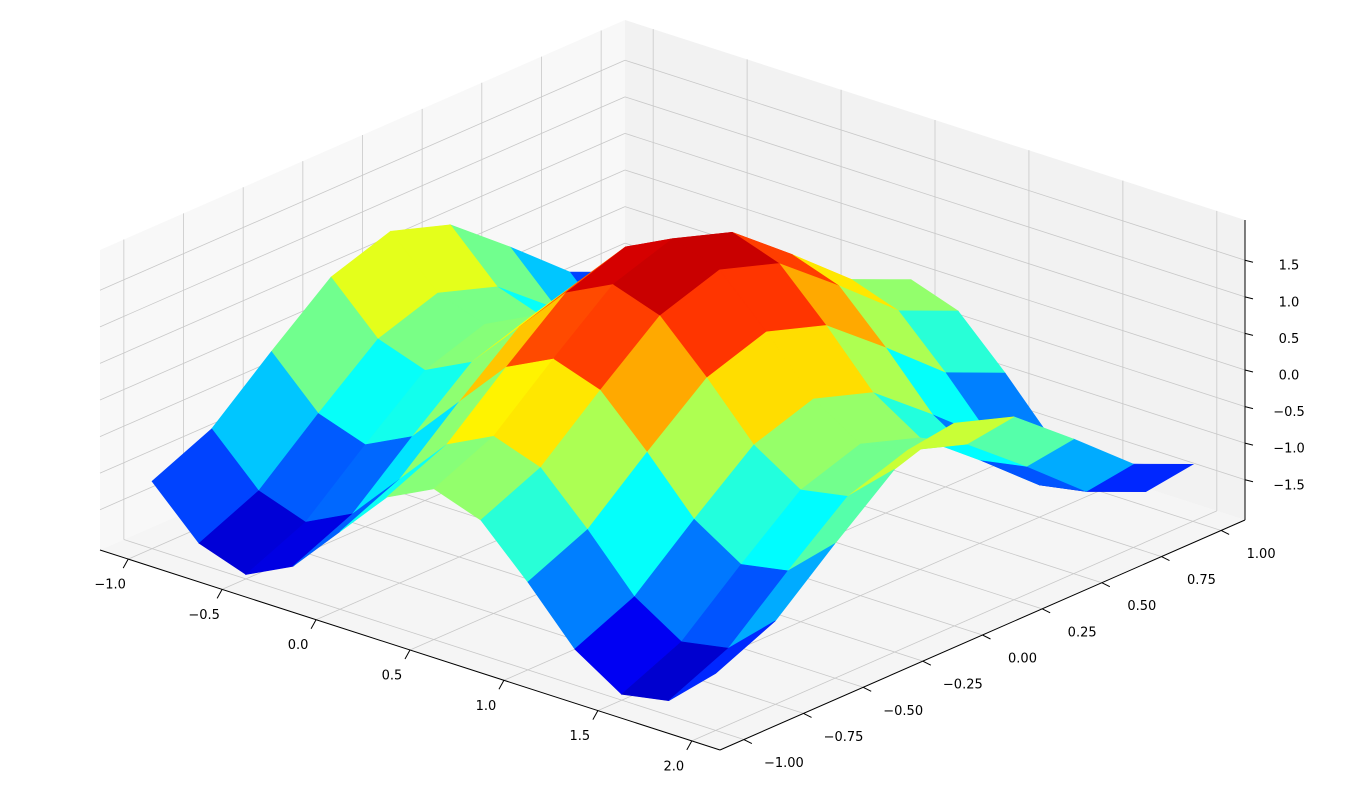 The height and width of the screenshot is (787, 1347). Describe the element at coordinates (673, 766) in the screenshot. I see `x-tick-label: 2.0` at that location.